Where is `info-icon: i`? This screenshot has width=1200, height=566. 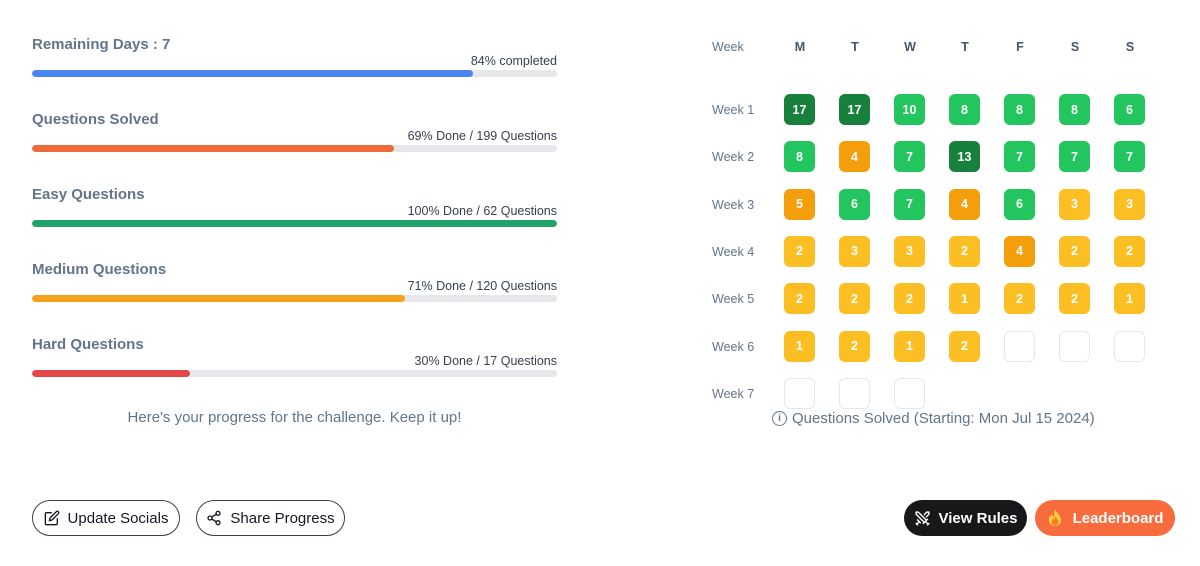
info-icon: i is located at coordinates (779, 418).